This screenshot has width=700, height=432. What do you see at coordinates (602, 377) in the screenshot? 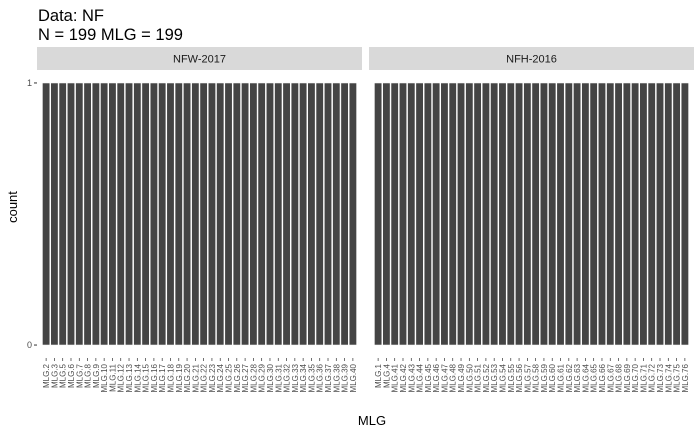
I see `x-tick-label: MLG.66` at bounding box center [602, 377].